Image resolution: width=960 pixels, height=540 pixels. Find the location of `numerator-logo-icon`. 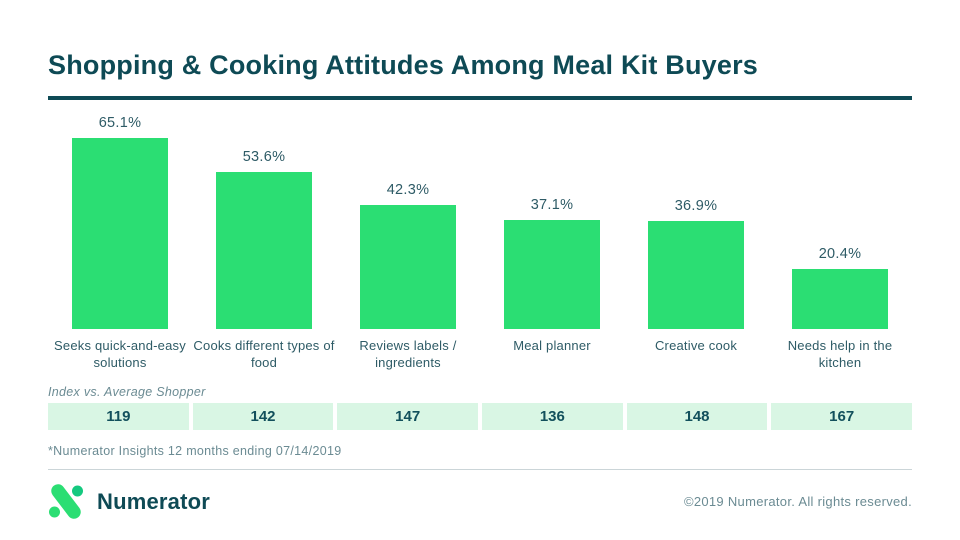

numerator-logo-icon is located at coordinates (66, 501).